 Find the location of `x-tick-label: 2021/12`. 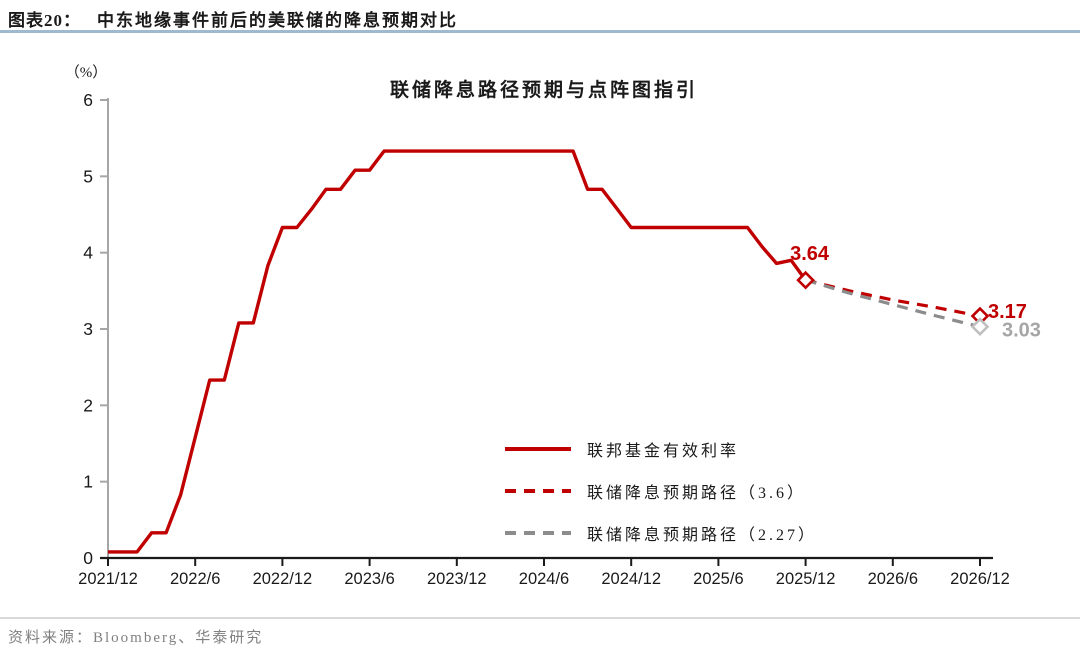

x-tick-label: 2021/12 is located at coordinates (108, 579).